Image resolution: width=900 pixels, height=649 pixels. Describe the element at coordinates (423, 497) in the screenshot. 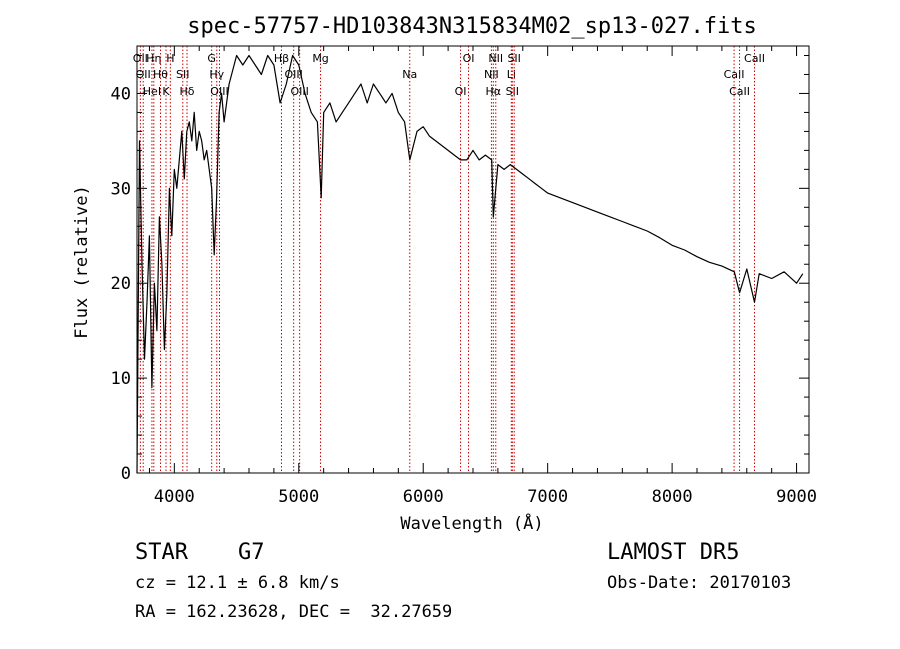

I see `x-tick-label: 6000` at that location.